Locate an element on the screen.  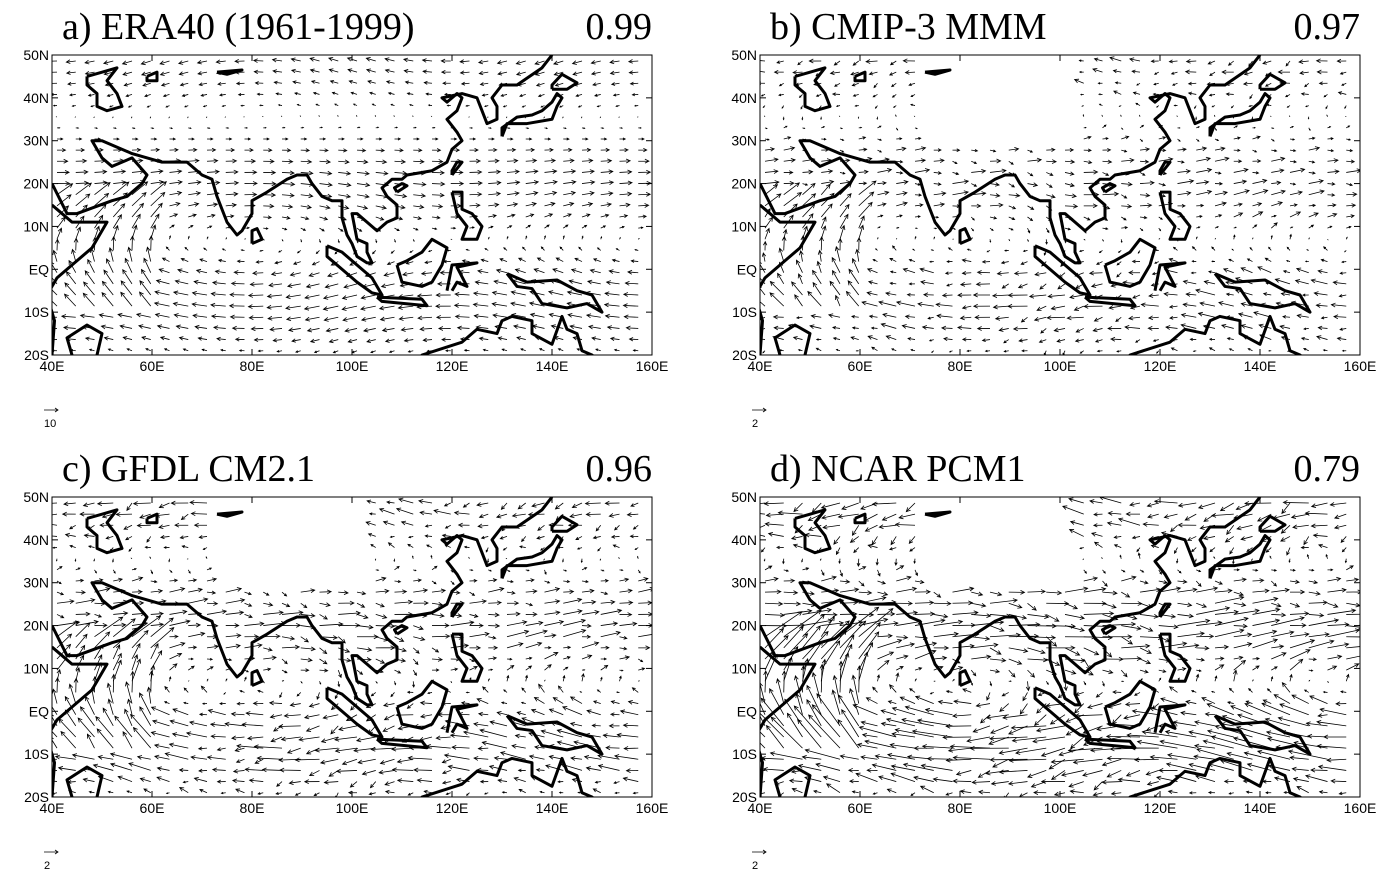
x-tick-label: 140E is located at coordinates (552, 808).